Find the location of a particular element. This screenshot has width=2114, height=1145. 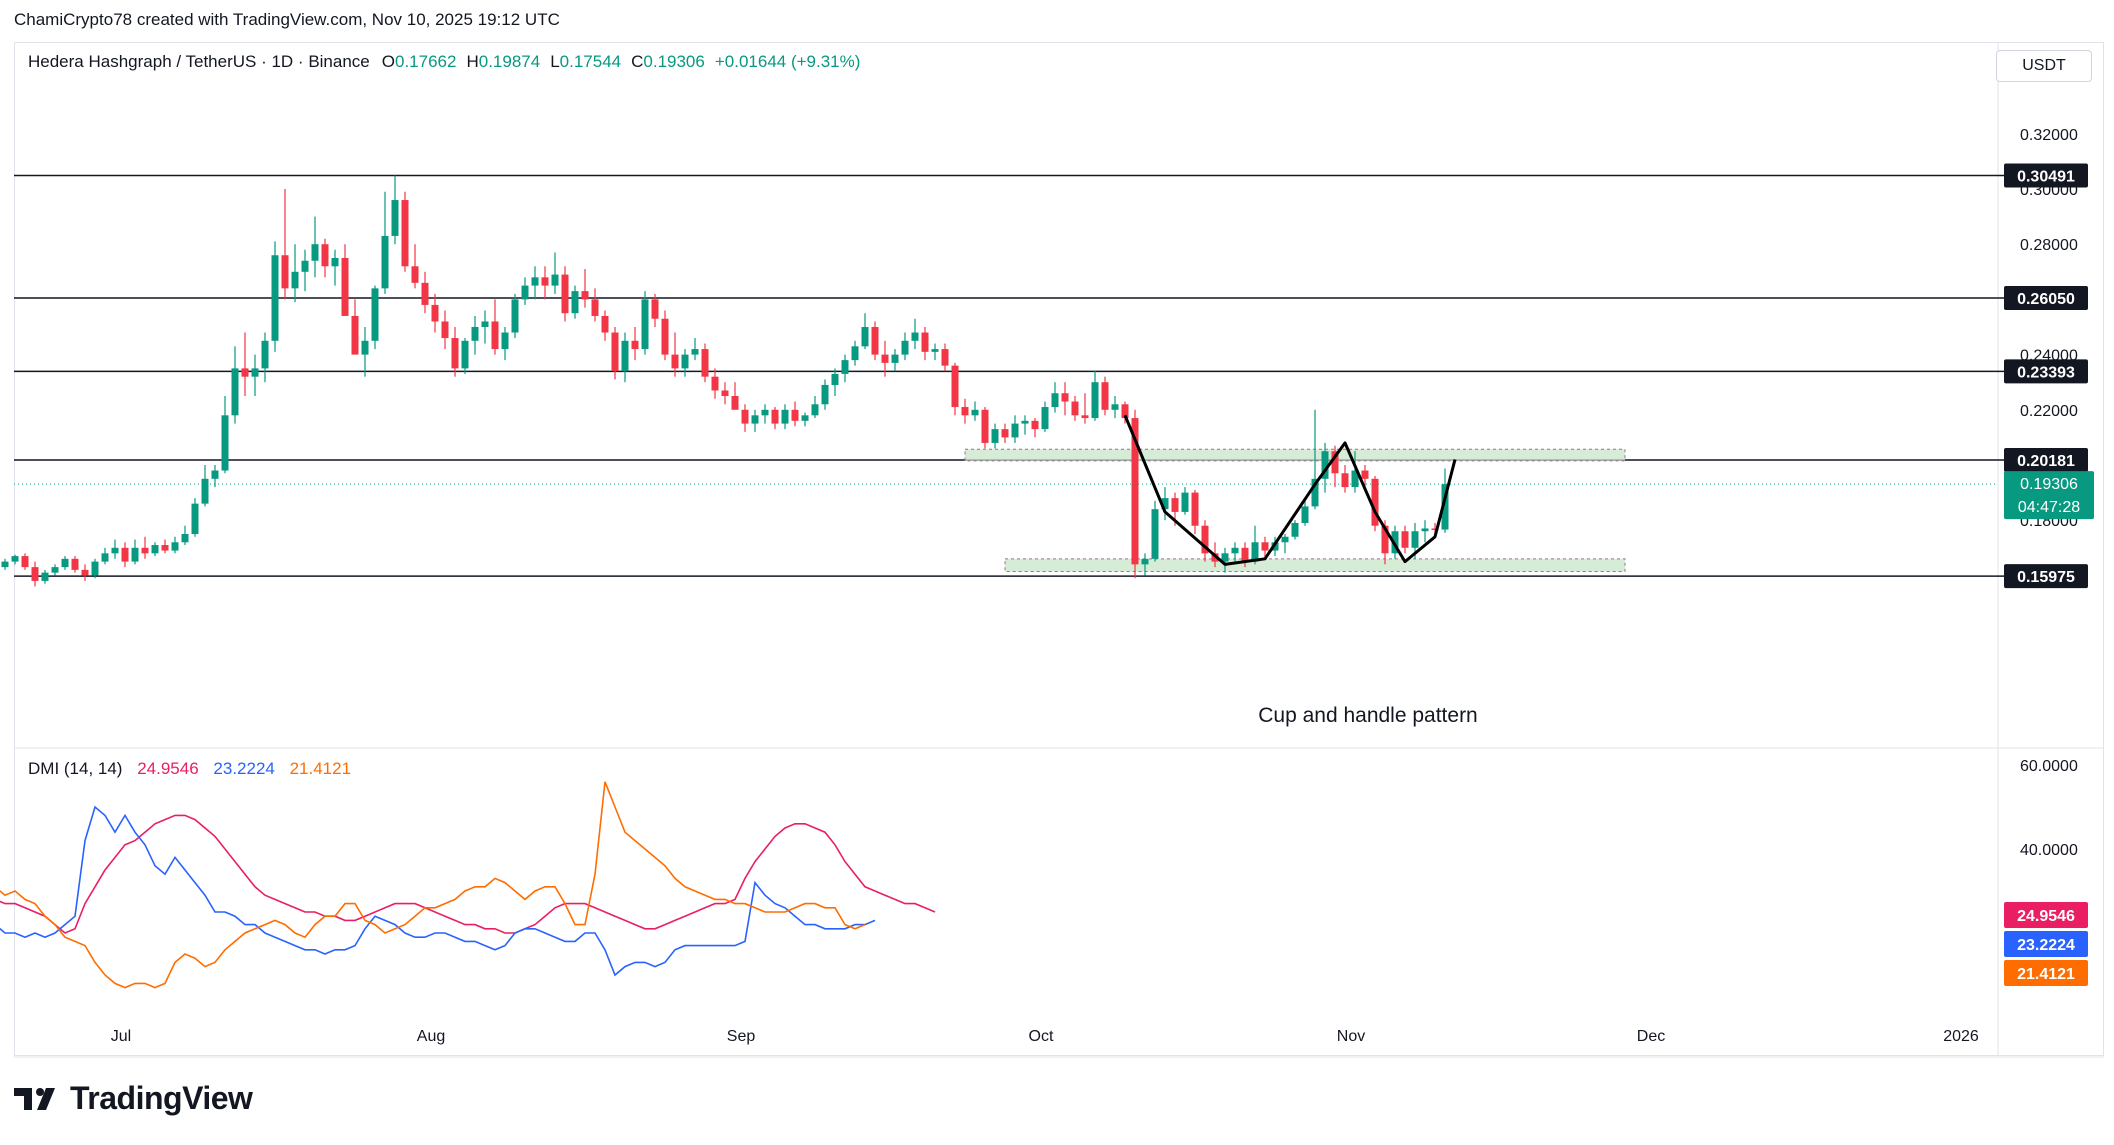

last-price-tag is located at coordinates (2049, 495).